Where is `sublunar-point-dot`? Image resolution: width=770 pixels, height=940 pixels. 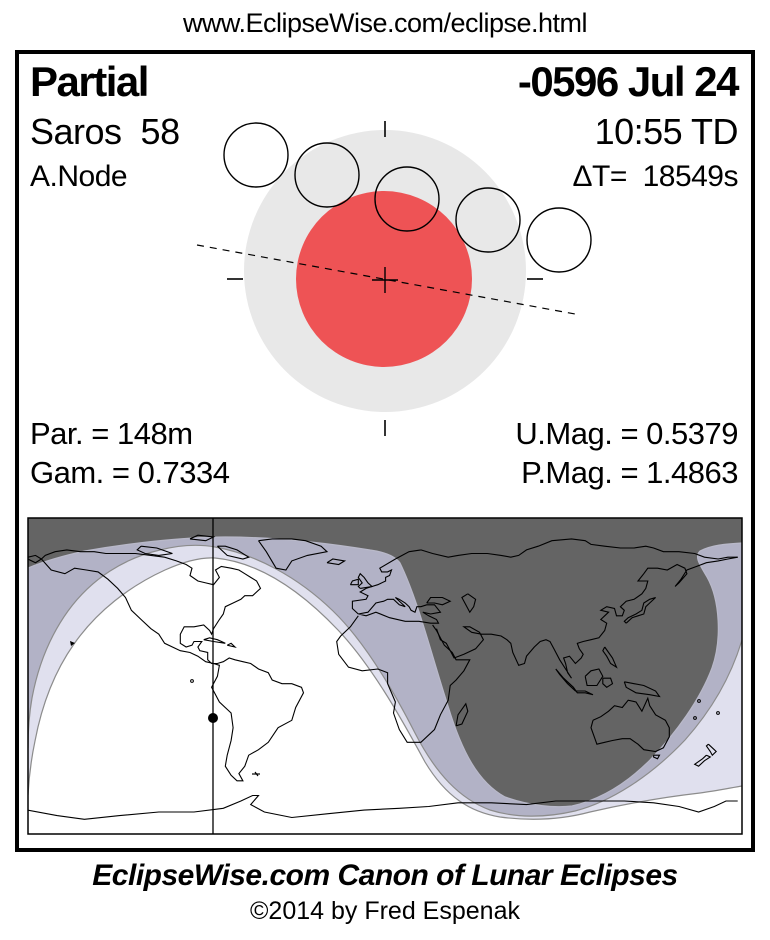
sublunar-point-dot is located at coordinates (213, 718).